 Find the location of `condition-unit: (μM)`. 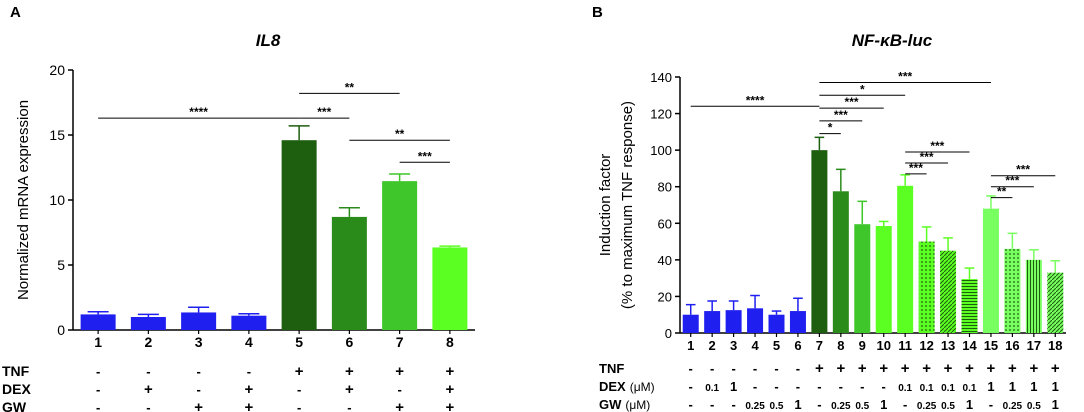

condition-unit: (μM) is located at coordinates (637, 405).